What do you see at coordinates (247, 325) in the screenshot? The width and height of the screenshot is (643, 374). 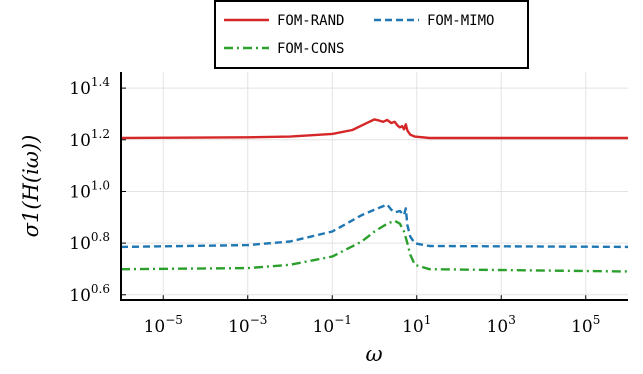 I see `x-tick-label: 10⁻³` at bounding box center [247, 325].